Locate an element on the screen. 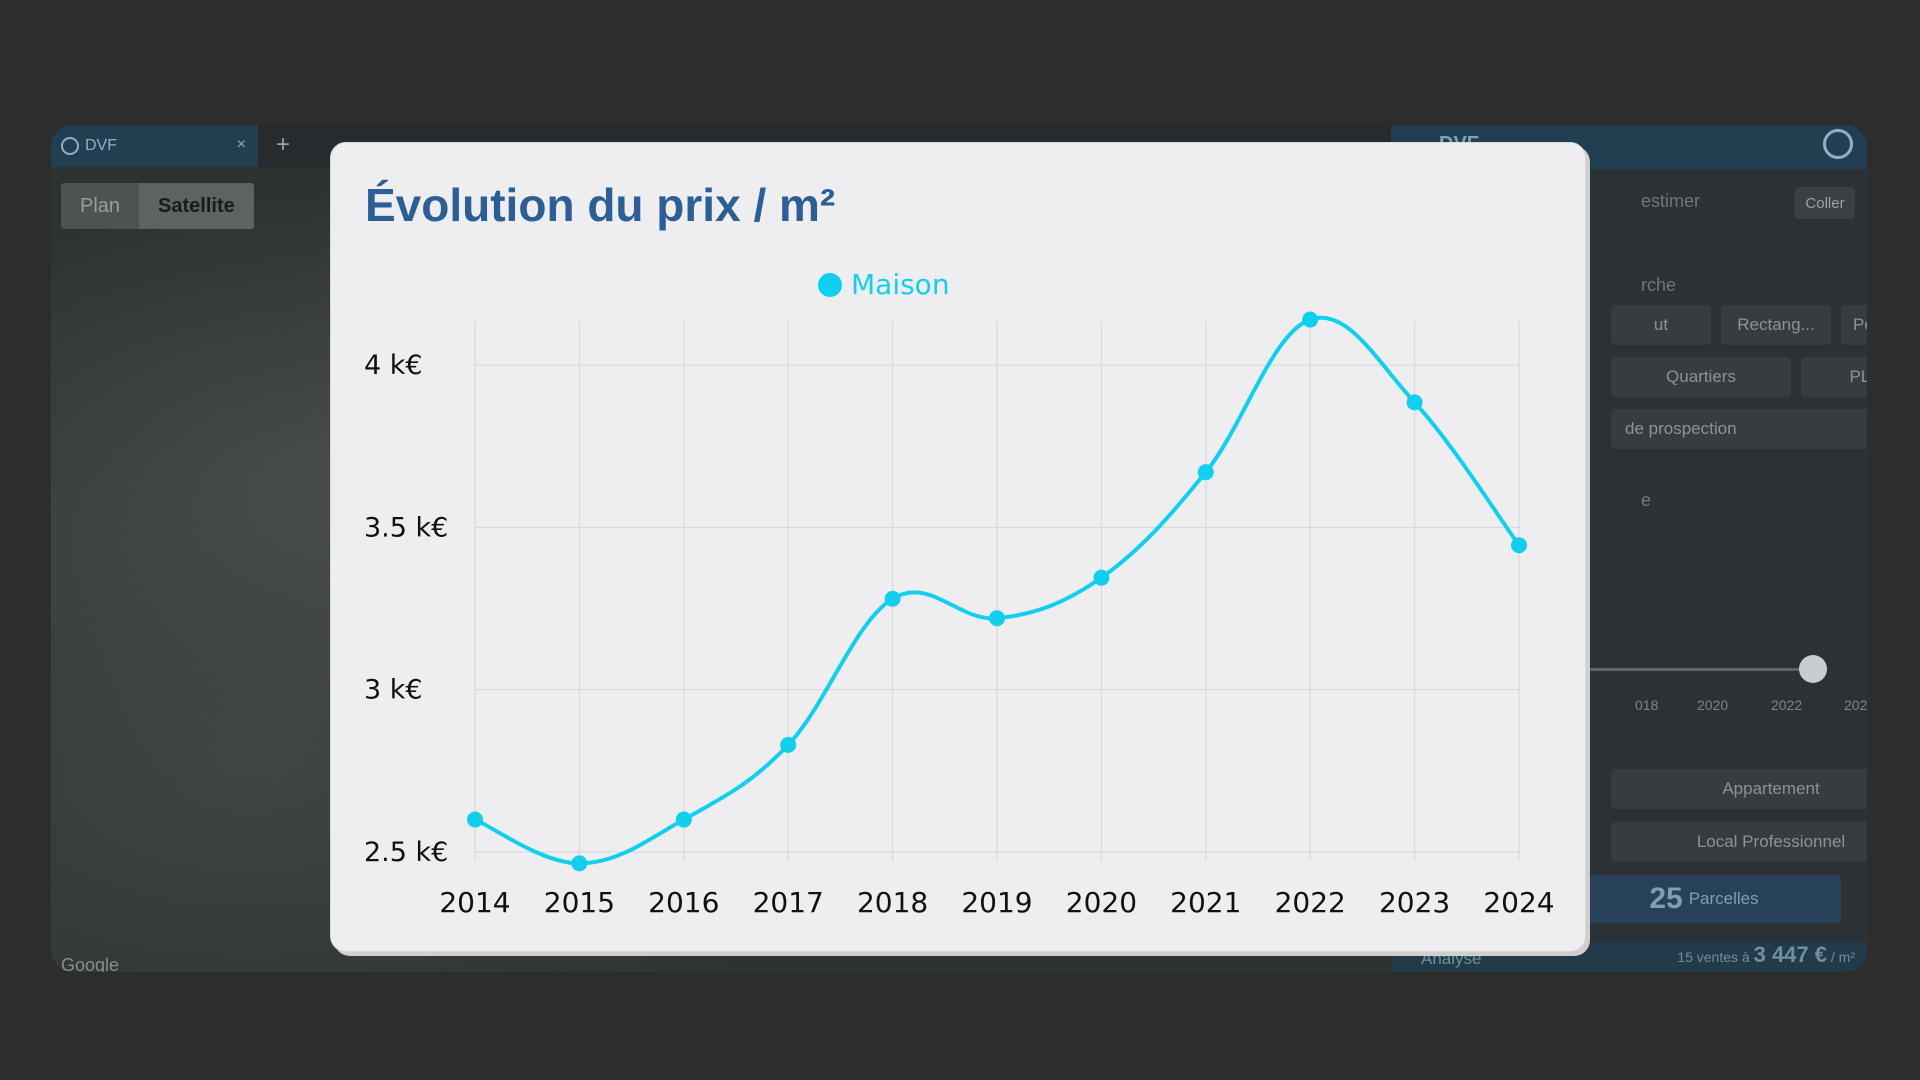 The height and width of the screenshot is (1080, 1920). year-slider-track is located at coordinates (1686, 669).